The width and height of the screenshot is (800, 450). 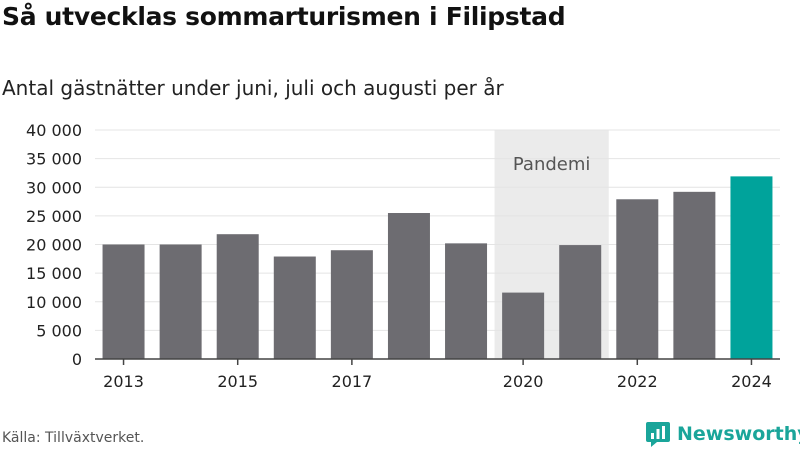 What do you see at coordinates (552, 164) in the screenshot?
I see `pandemic-label: Pandemi` at bounding box center [552, 164].